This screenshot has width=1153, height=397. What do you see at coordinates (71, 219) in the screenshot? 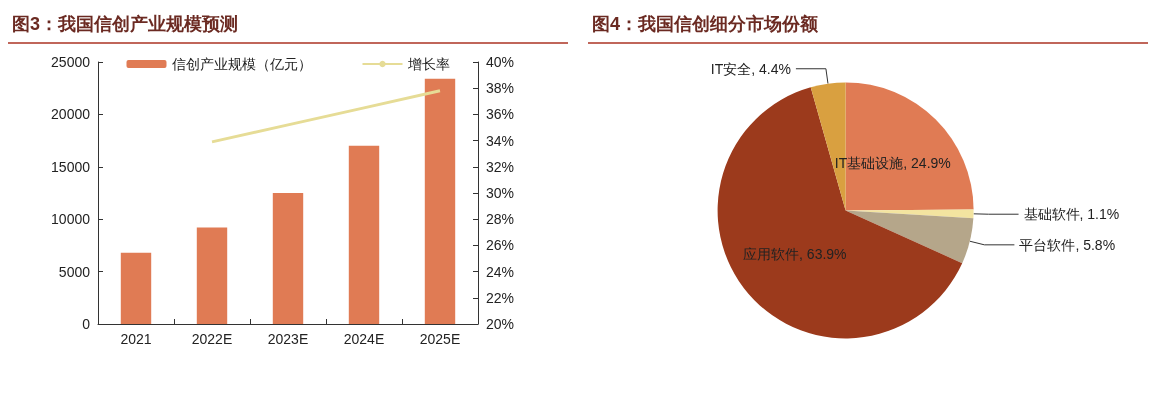
I see `y-tick-label: 10000` at bounding box center [71, 219].